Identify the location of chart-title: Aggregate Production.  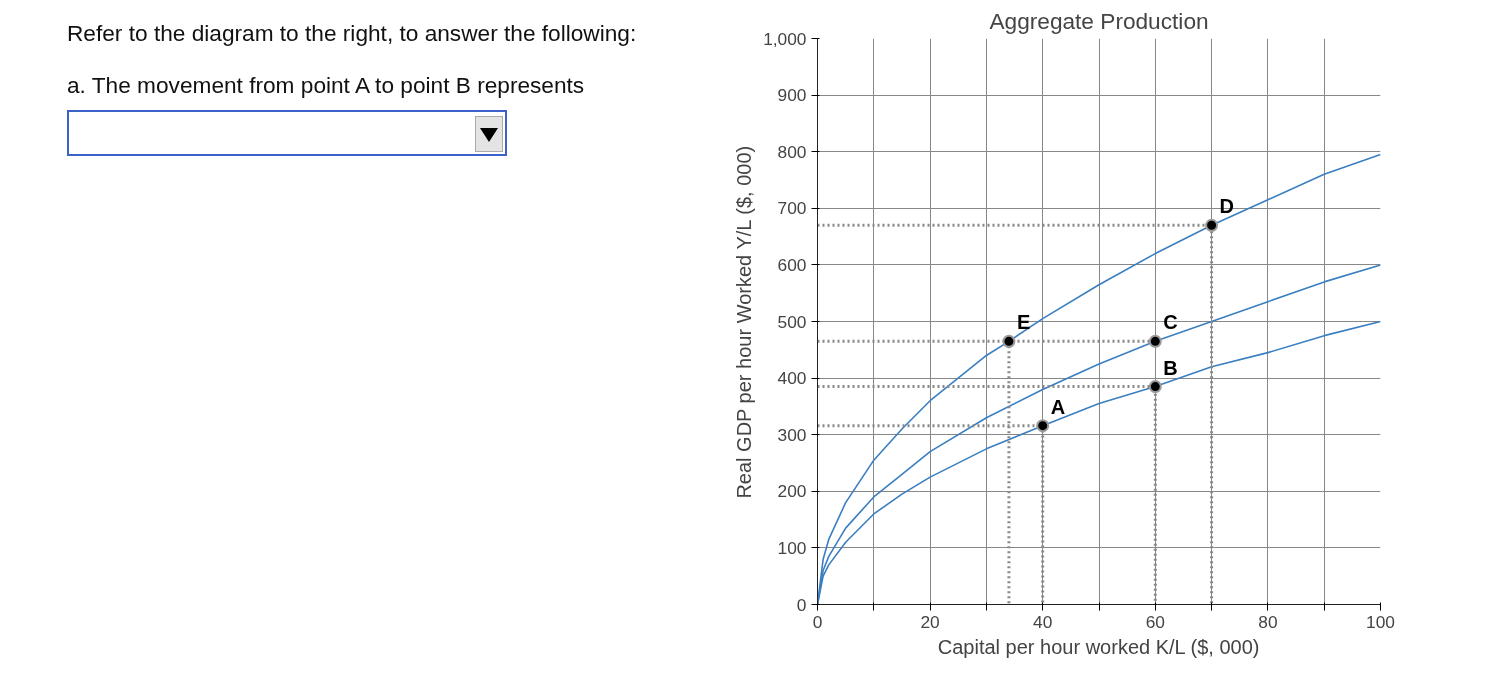
(1099, 20).